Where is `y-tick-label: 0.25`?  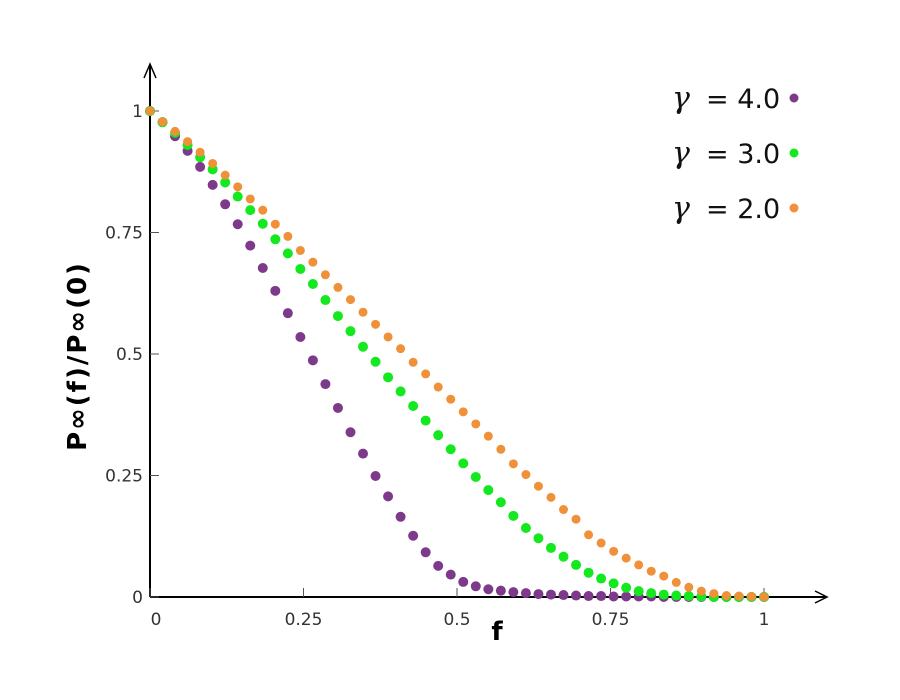 y-tick-label: 0.25 is located at coordinates (124, 477).